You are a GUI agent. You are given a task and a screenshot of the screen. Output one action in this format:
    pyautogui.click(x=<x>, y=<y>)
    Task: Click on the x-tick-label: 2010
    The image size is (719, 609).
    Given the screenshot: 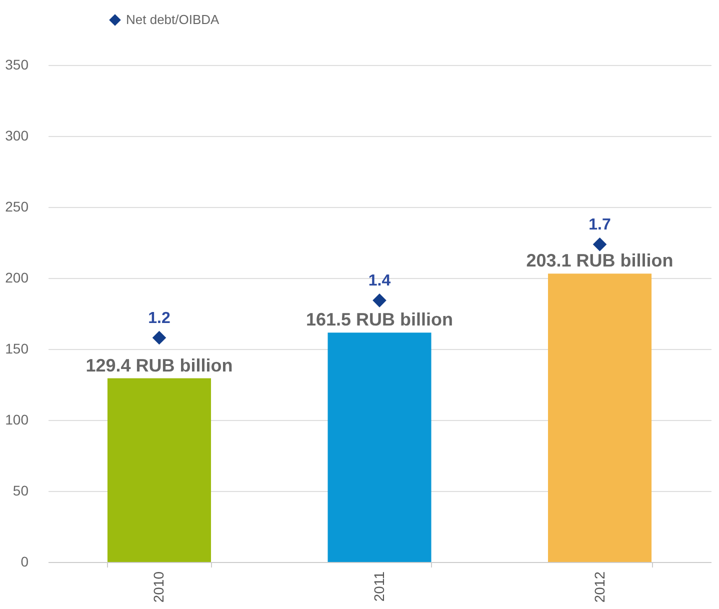 What is the action you would take?
    pyautogui.click(x=158, y=587)
    